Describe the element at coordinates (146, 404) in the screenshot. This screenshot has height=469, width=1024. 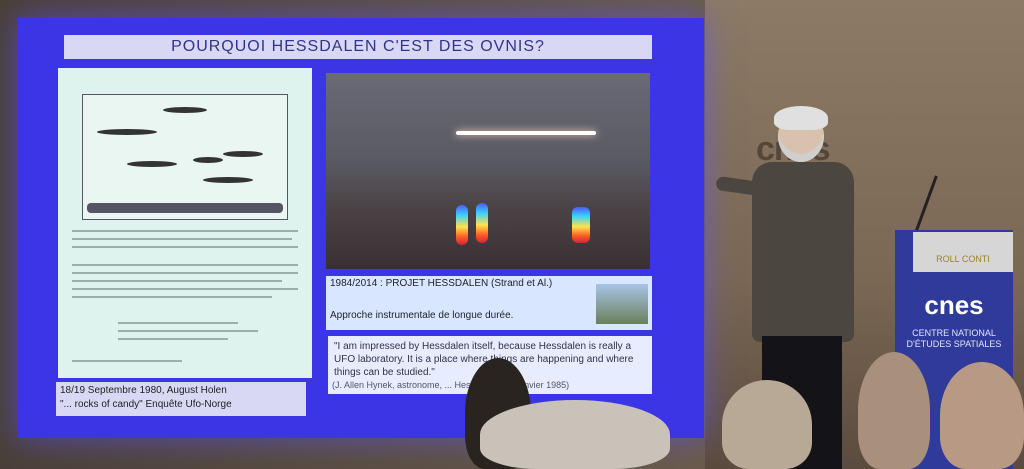
I see `caption-line-2: "... rocks of candy" Enquête Ufo-Norge` at that location.